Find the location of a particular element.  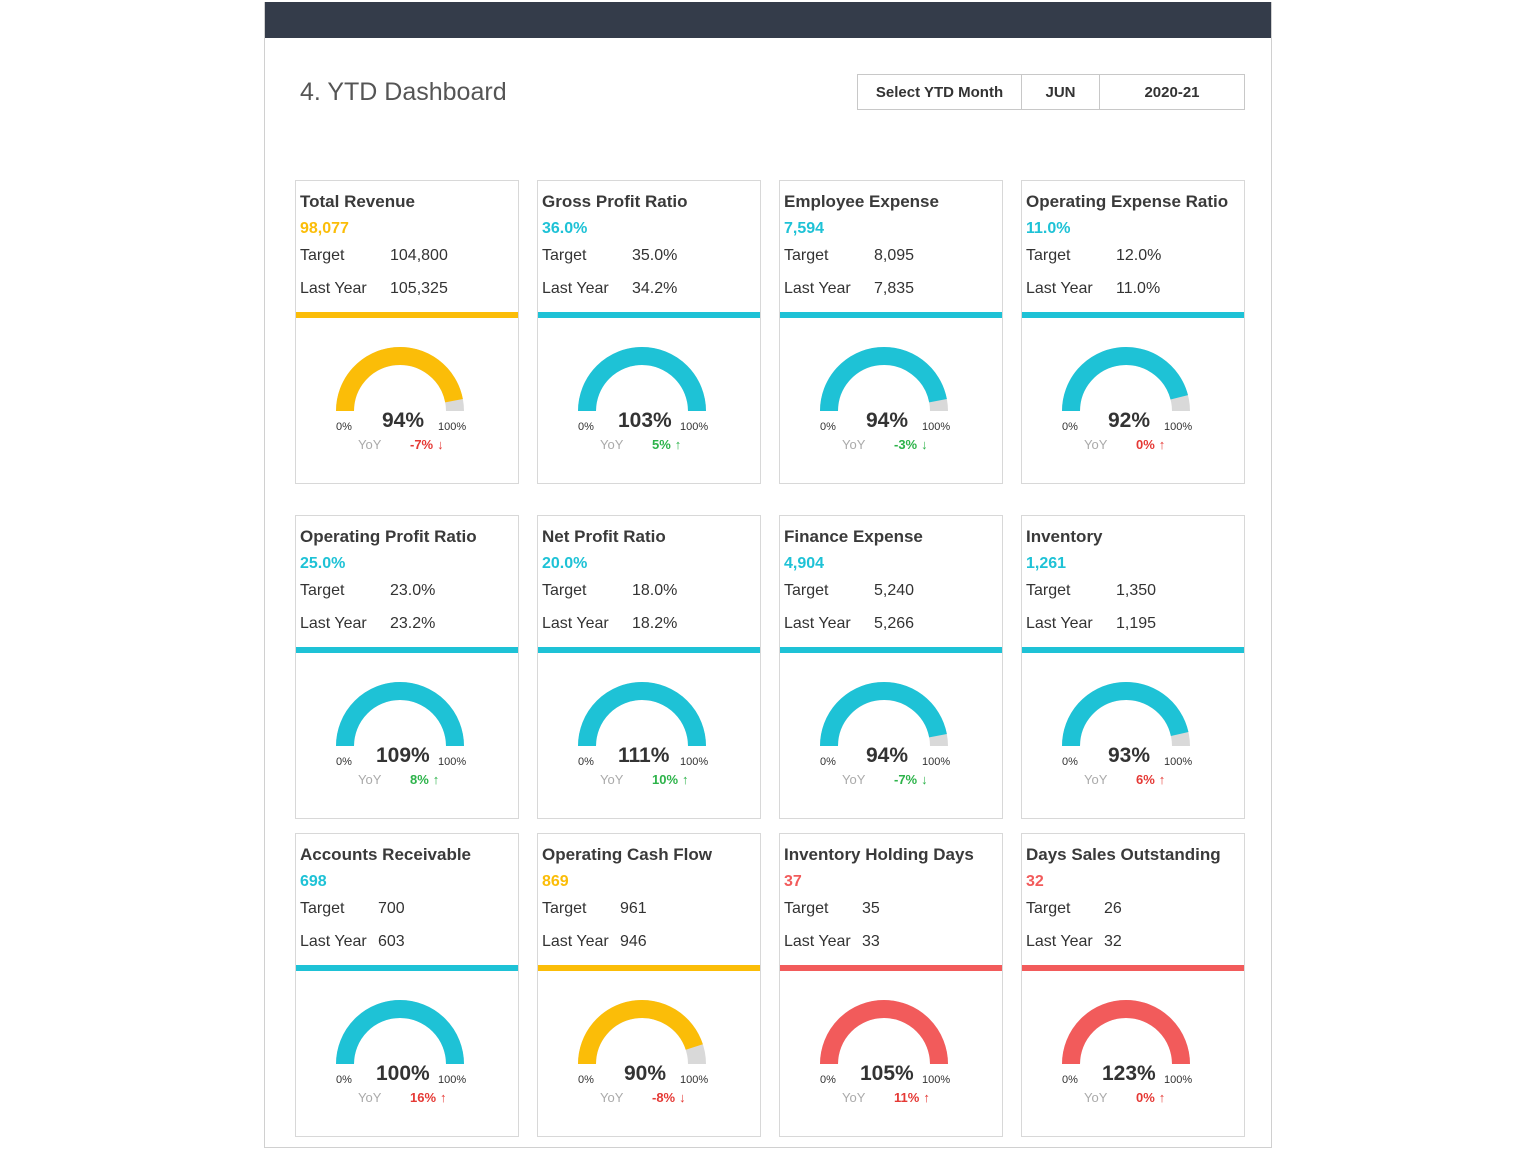

target-row: Target 26 is located at coordinates (1074, 909).